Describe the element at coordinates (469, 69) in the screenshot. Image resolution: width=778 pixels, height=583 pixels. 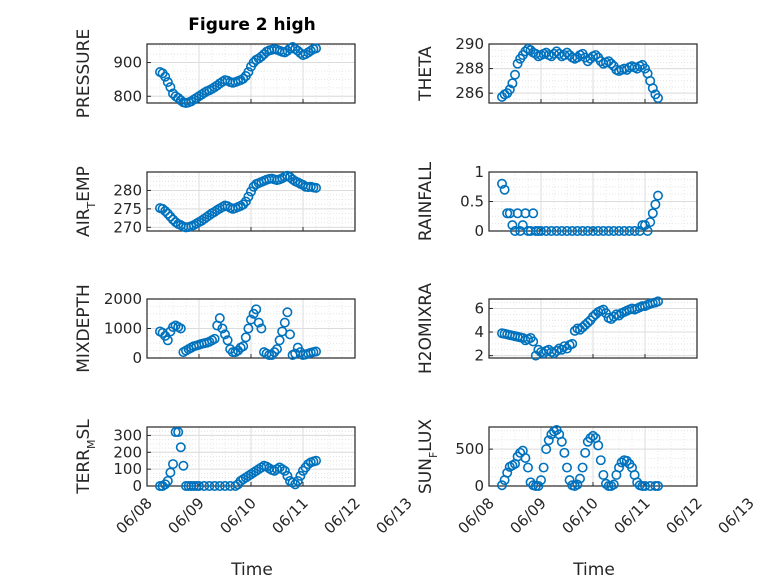
I see `y-tick-label: 288` at that location.